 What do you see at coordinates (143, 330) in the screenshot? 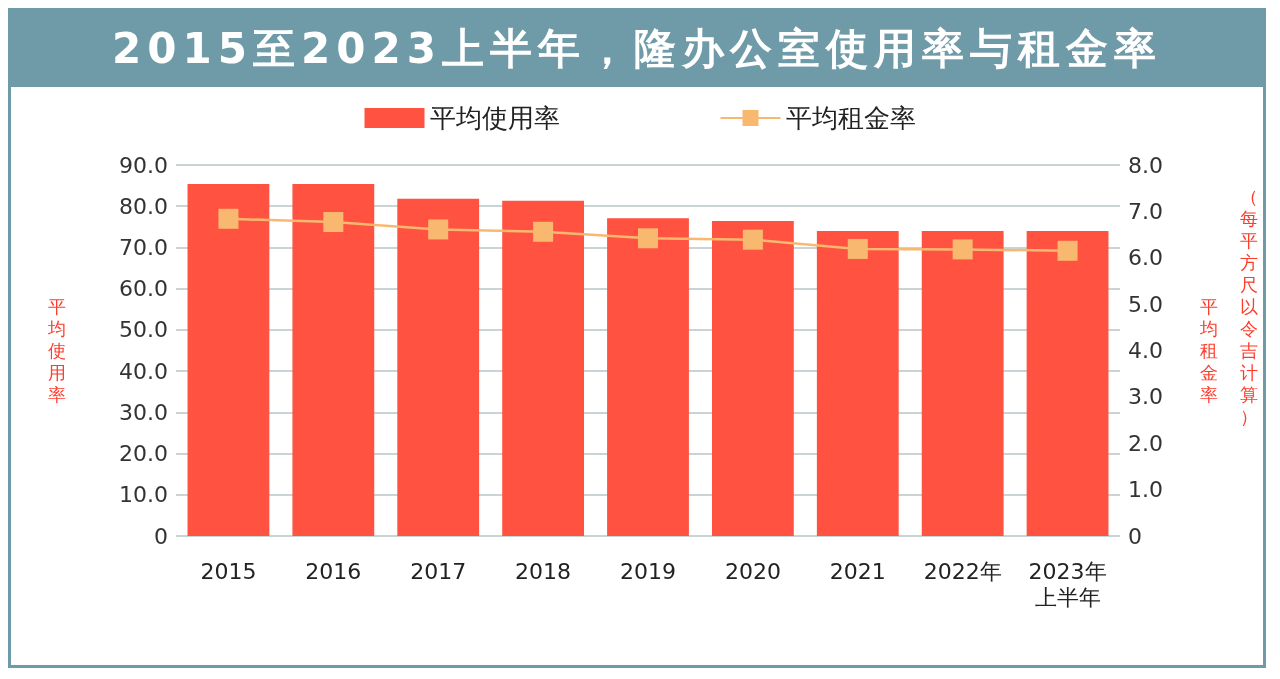
I see `y-tick-label: 50.0` at bounding box center [143, 330].